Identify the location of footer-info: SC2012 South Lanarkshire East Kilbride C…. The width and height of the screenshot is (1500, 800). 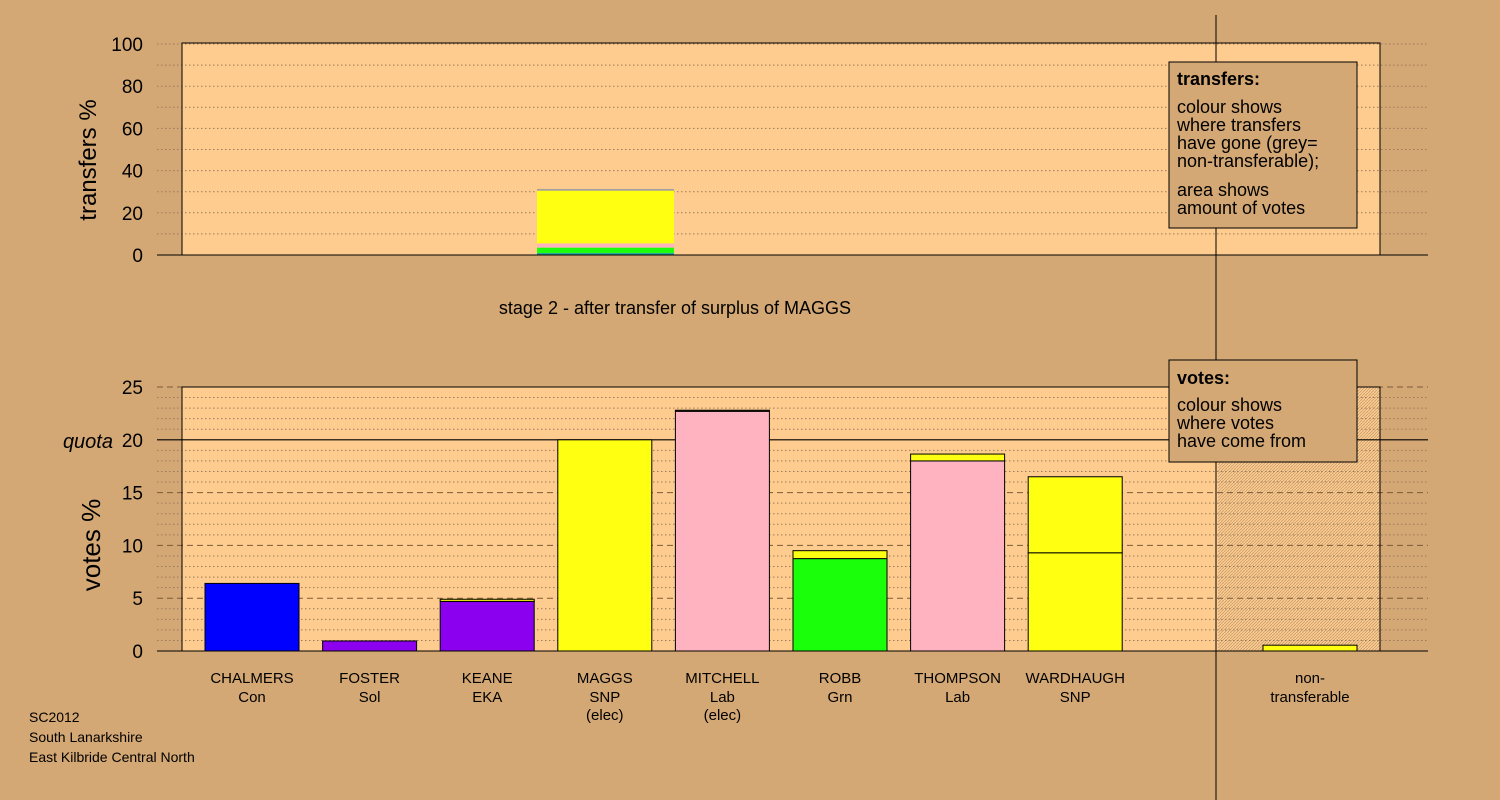
(112, 737).